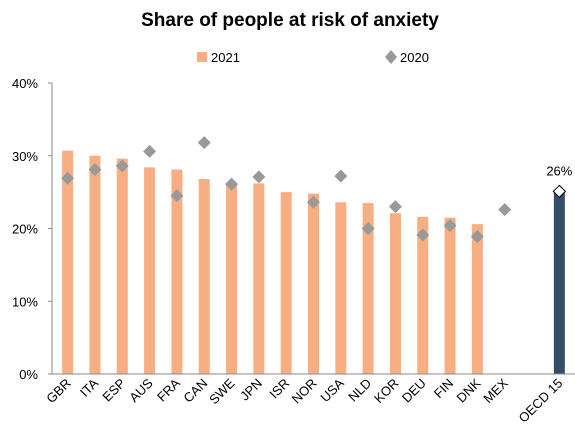 The image size is (575, 432). Describe the element at coordinates (28, 374) in the screenshot. I see `y-tick-label: 0%` at that location.